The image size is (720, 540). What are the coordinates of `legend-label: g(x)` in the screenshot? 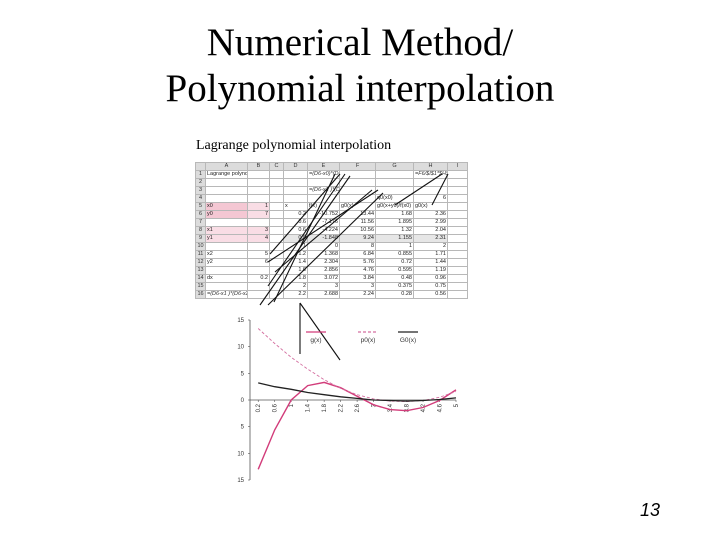 It's located at (315, 340).